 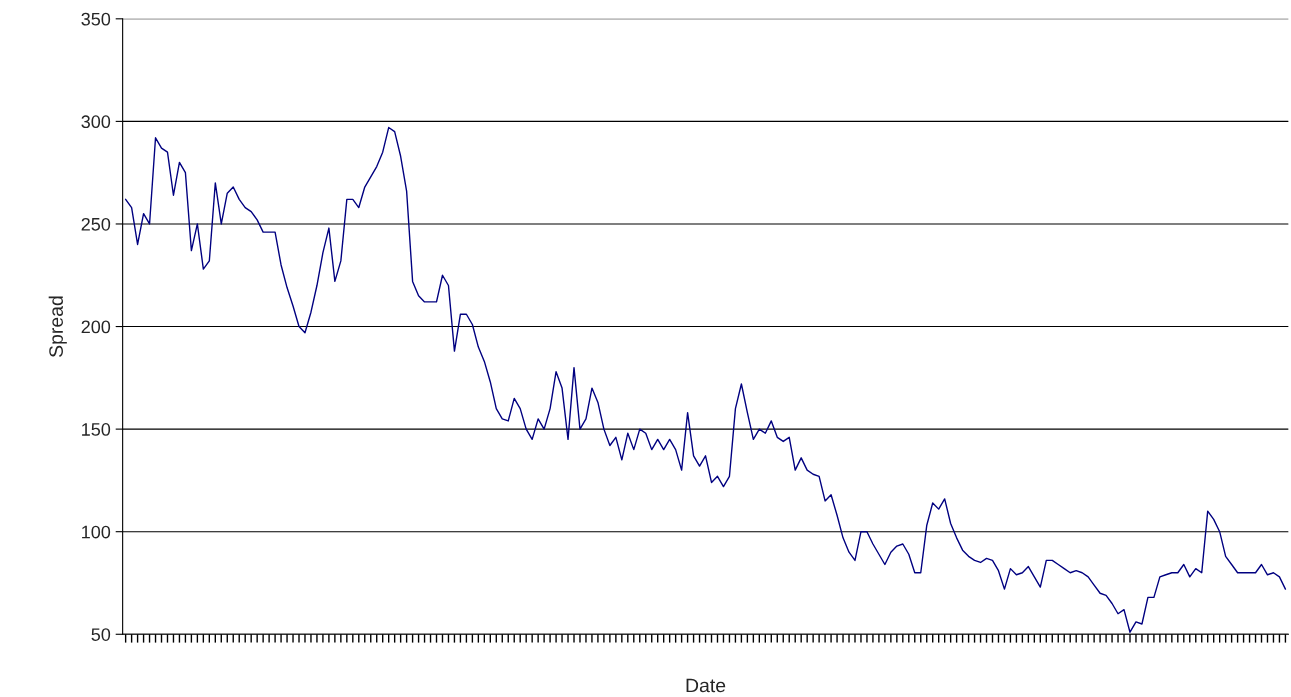 What do you see at coordinates (96, 19) in the screenshot?
I see `y-tick-label: 350` at bounding box center [96, 19].